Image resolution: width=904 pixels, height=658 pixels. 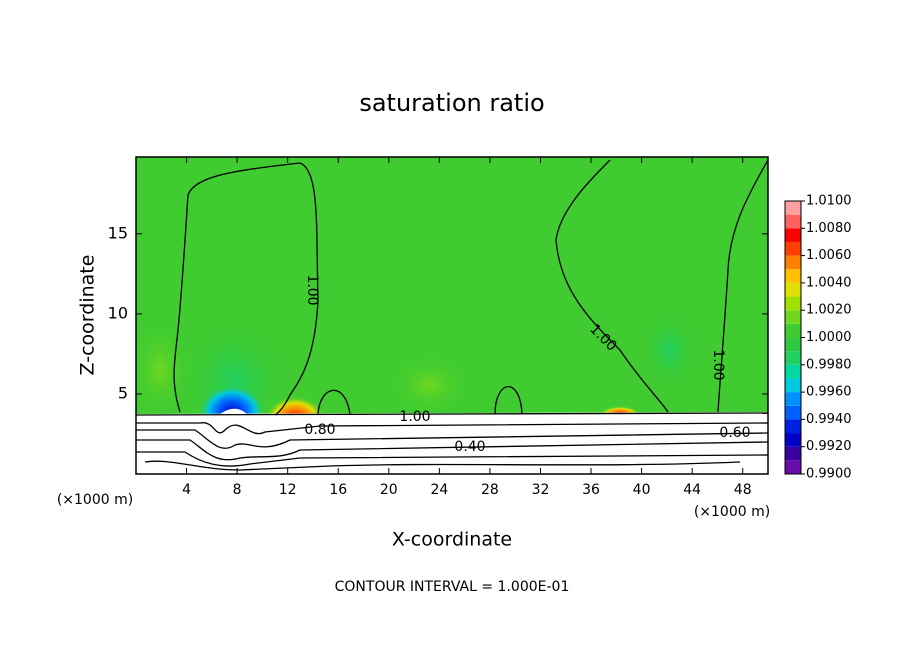 I want to click on x-tick-label: 36, so click(x=591, y=490).